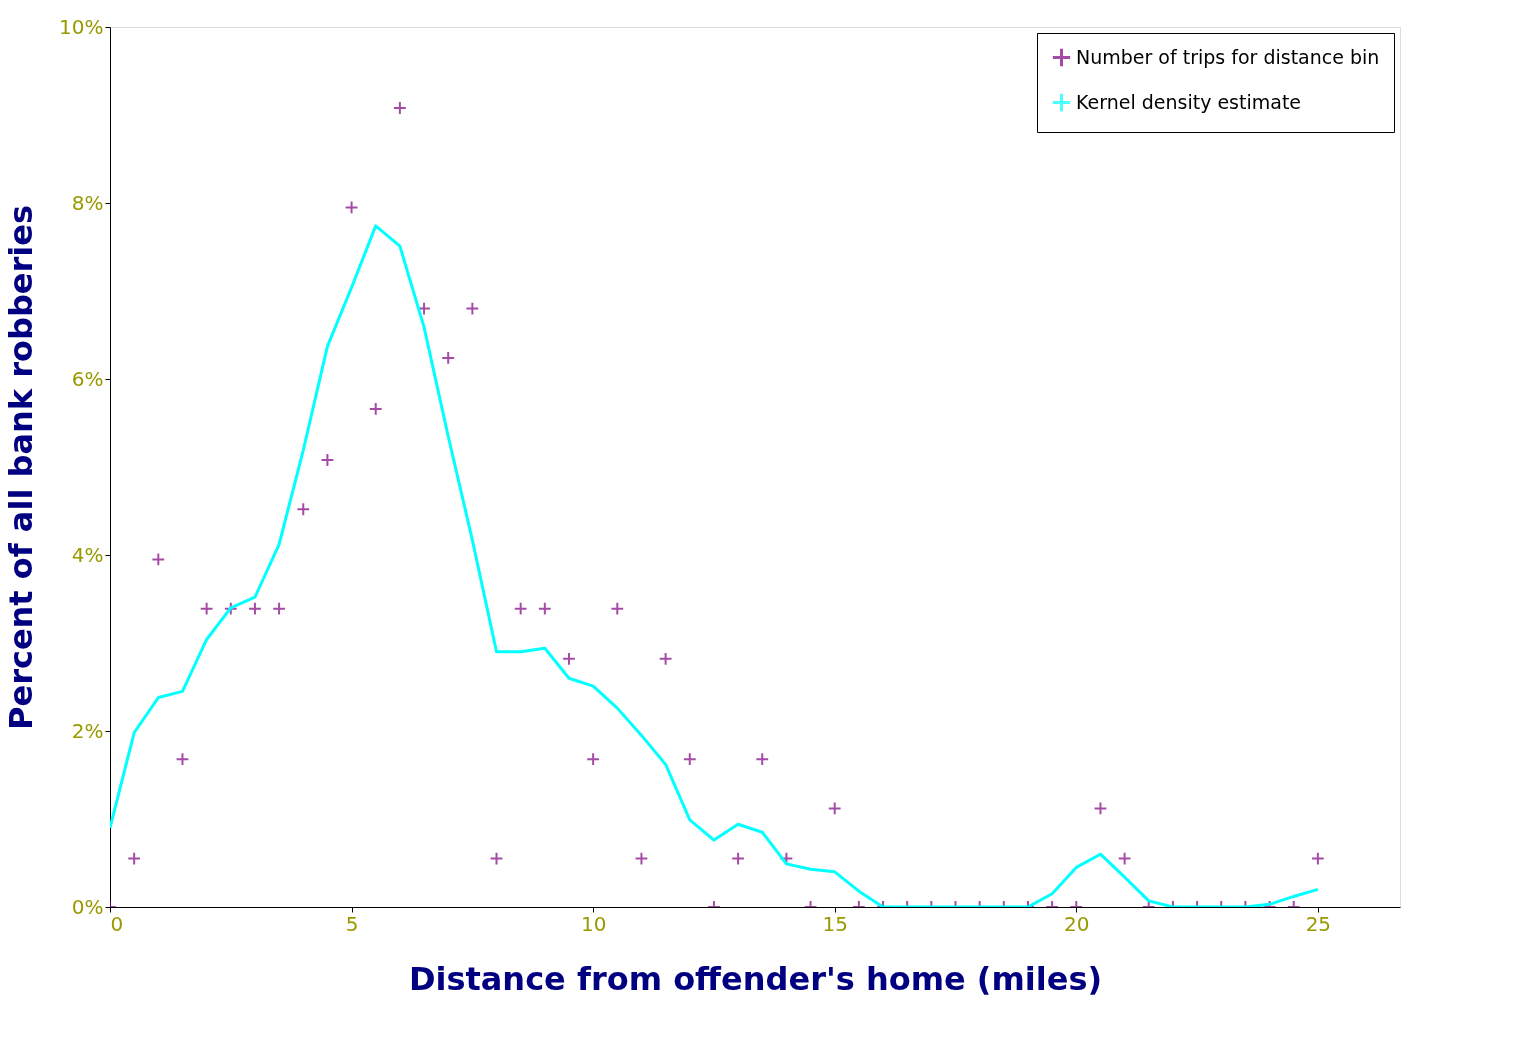 The width and height of the screenshot is (1527, 1045). I want to click on x-tick-label: 0, so click(117, 923).